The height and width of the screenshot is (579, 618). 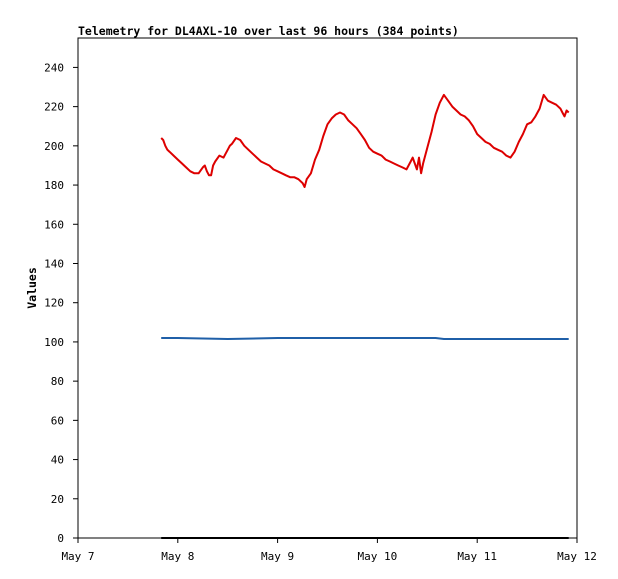 I want to click on y-tick-label: 200, so click(x=54, y=146).